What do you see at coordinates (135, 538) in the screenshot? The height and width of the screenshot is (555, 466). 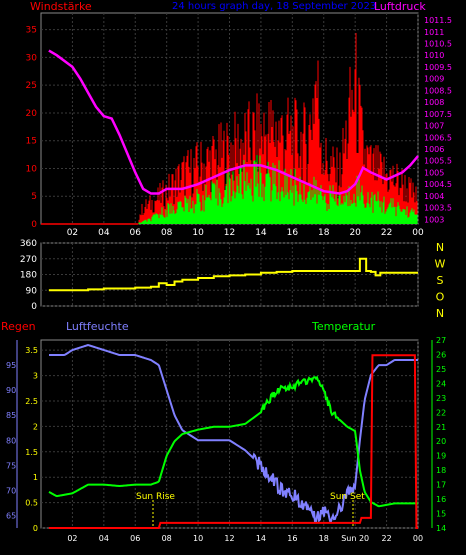 I see `climate-x-tick-label: 06` at bounding box center [135, 538].